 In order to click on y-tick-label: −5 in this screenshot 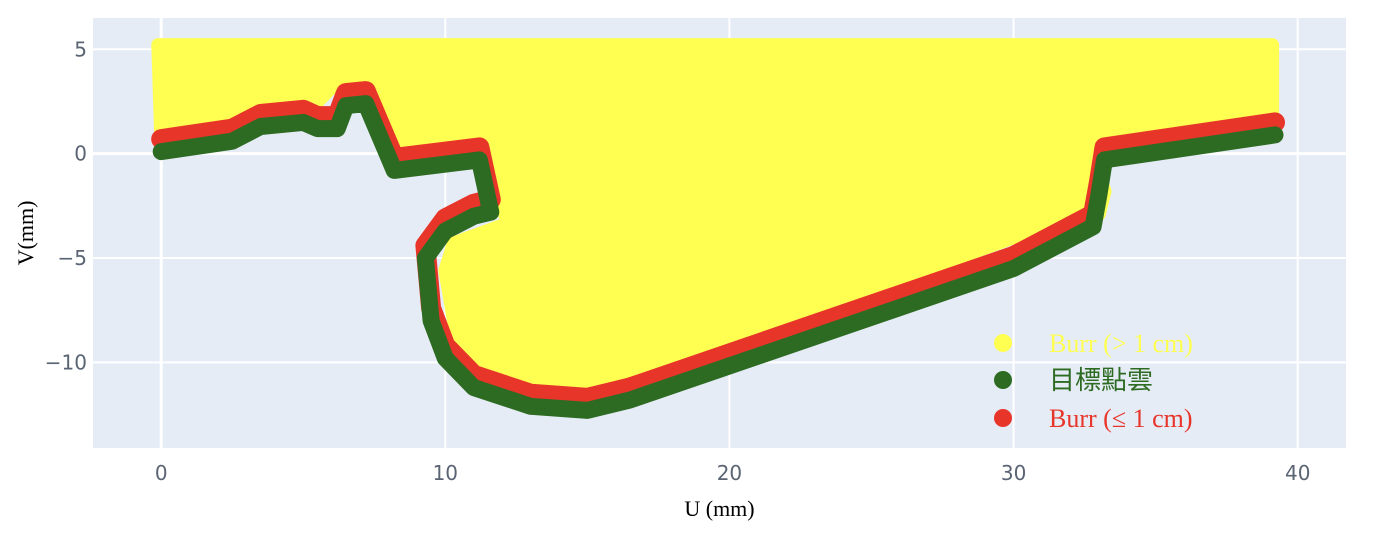, I will do `click(72, 258)`.